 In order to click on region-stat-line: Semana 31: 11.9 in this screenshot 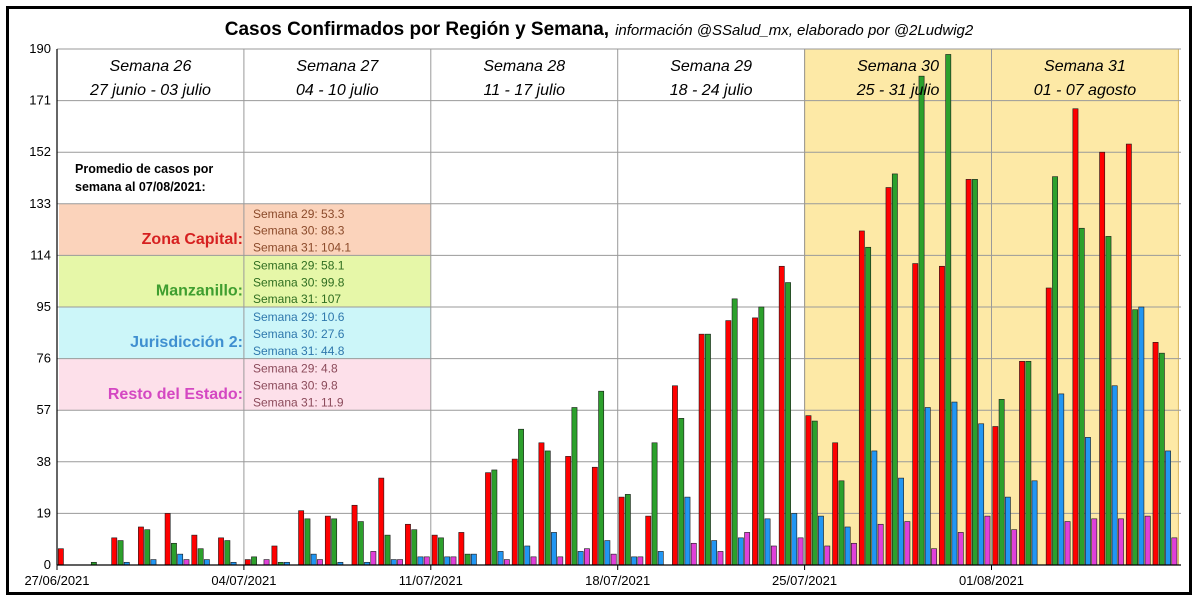, I will do `click(298, 402)`.